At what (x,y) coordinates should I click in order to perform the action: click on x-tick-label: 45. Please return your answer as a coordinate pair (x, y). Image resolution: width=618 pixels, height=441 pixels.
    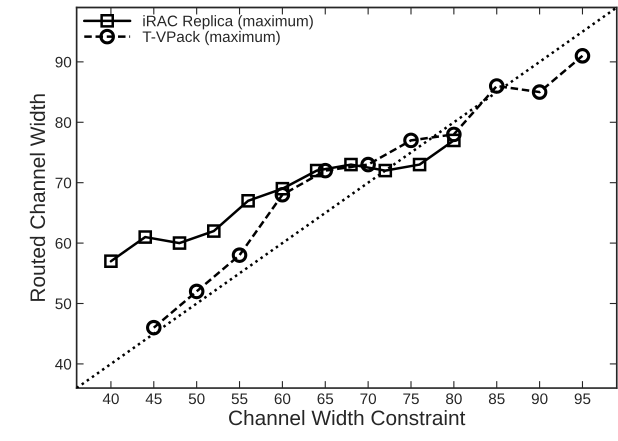
    Looking at the image, I should click on (154, 399).